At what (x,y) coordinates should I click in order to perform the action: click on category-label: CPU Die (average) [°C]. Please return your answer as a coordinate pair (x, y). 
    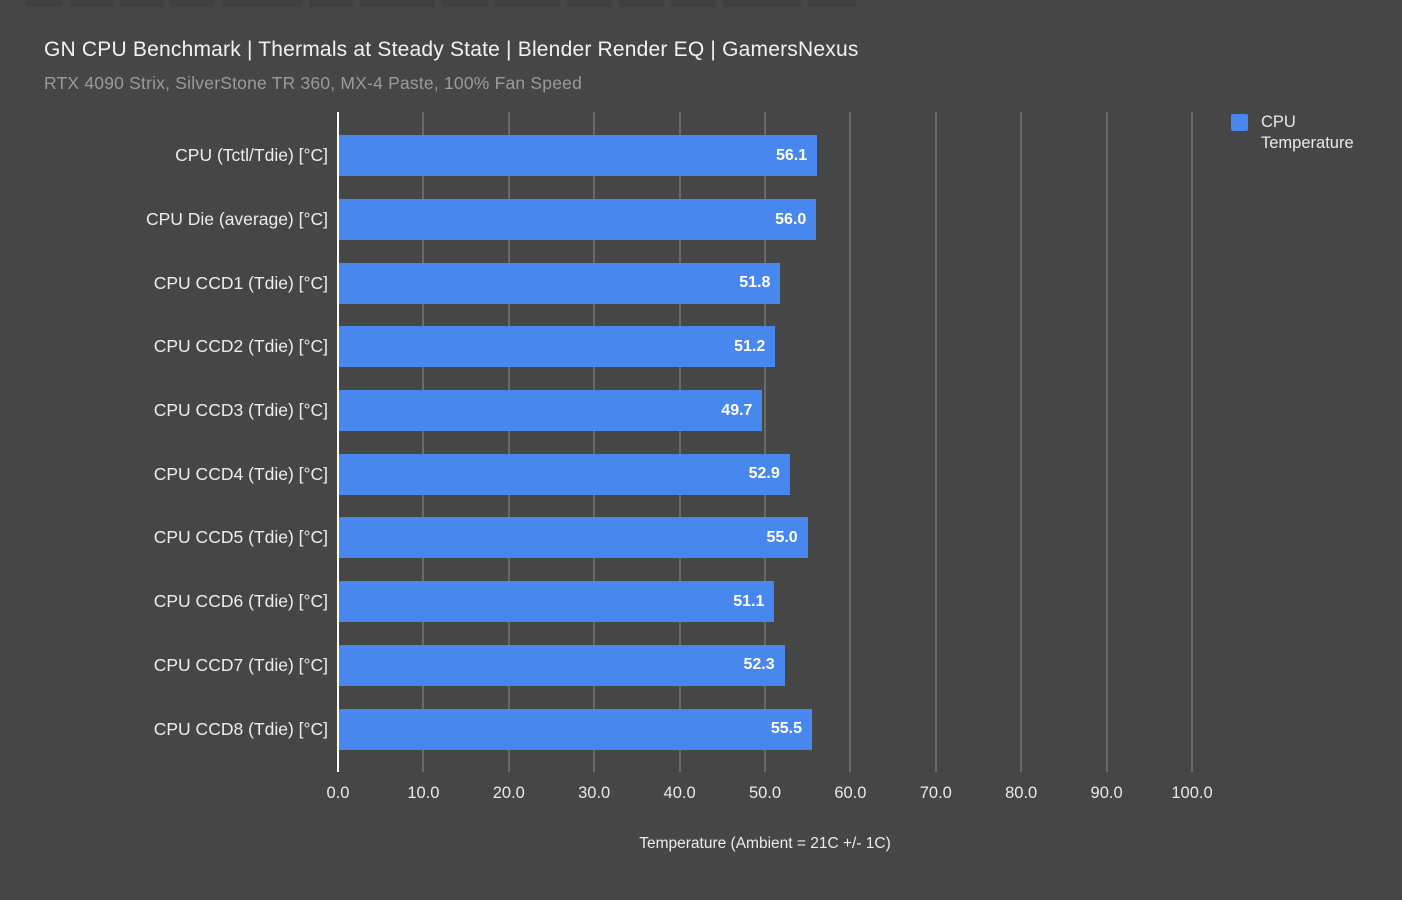
    Looking at the image, I should click on (236, 219).